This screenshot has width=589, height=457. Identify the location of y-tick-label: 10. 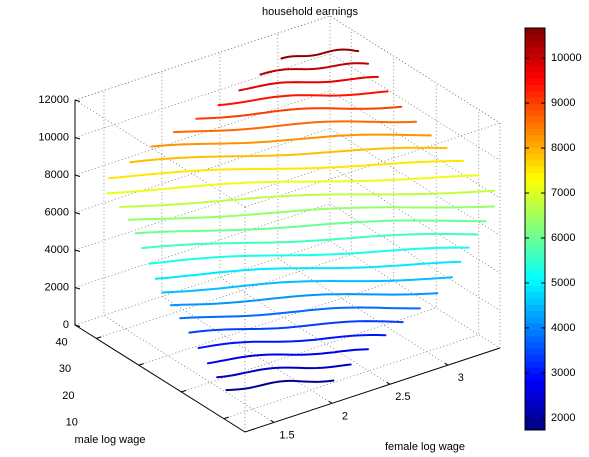
(72, 423).